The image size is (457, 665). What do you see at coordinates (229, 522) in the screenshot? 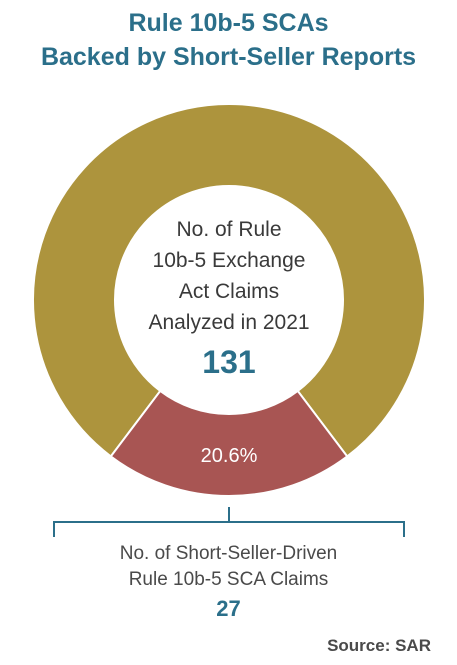
I see `bracket-line` at bounding box center [229, 522].